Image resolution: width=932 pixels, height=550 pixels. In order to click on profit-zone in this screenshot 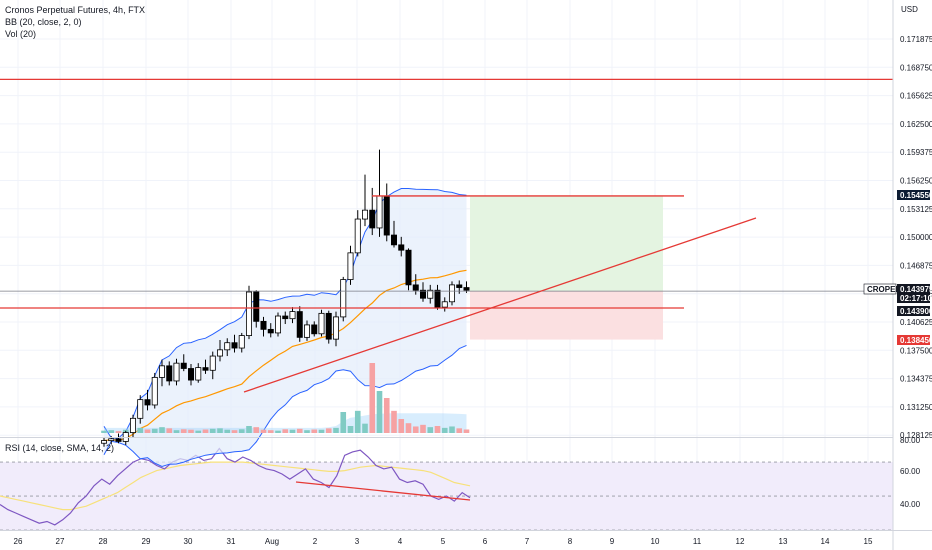, I will do `click(566, 244)`.